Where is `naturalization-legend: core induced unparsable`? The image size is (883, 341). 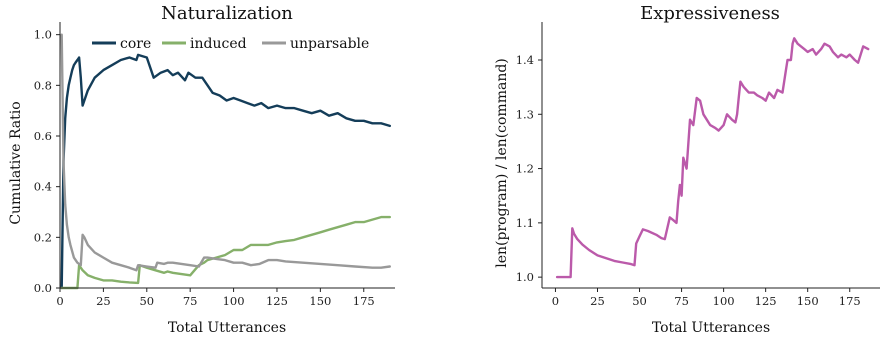 naturalization-legend: core induced unparsable is located at coordinates (230, 44).